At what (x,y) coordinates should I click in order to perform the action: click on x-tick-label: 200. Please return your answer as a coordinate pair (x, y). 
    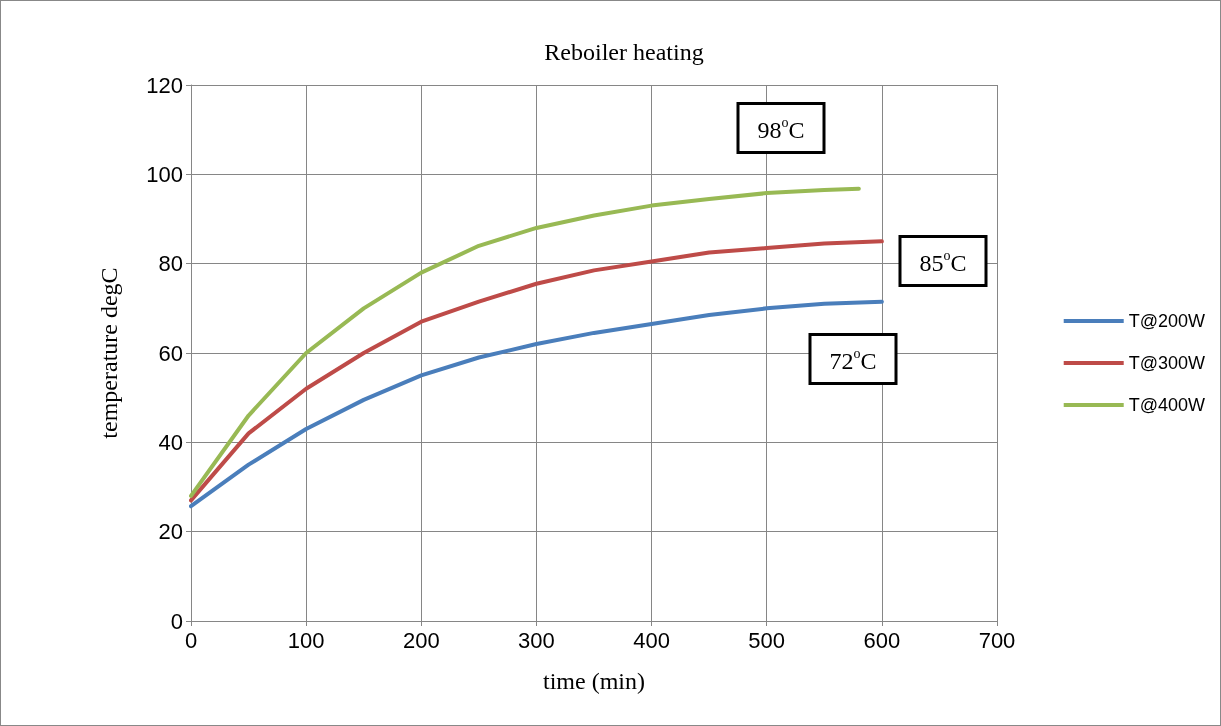
    Looking at the image, I should click on (421, 640).